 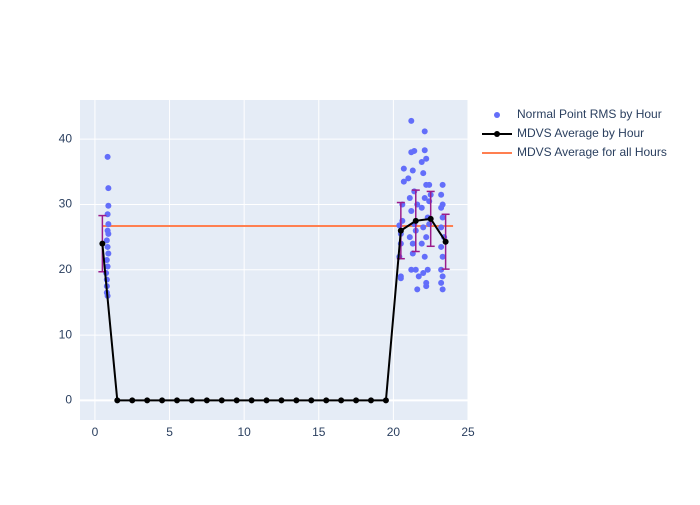 What do you see at coordinates (68, 400) in the screenshot?
I see `y-tick-label: 0` at bounding box center [68, 400].